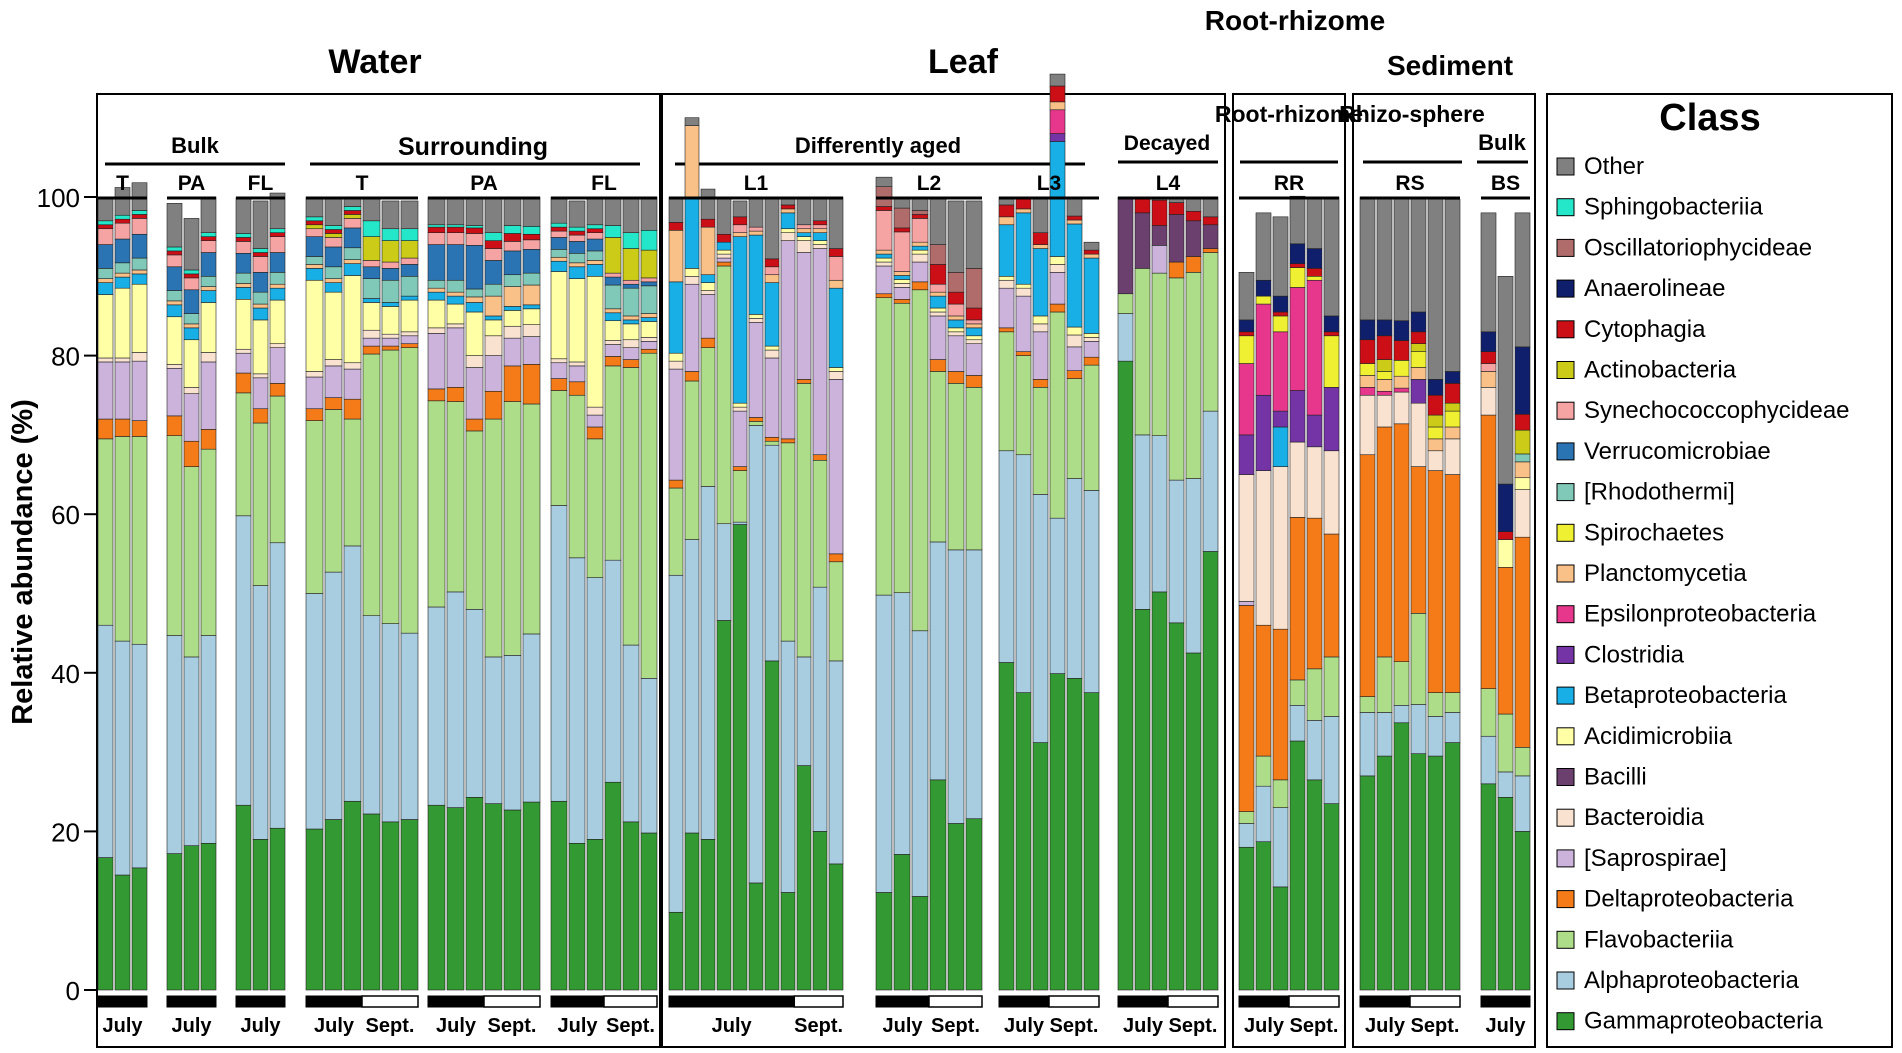 The image size is (1902, 1053). What do you see at coordinates (1412, 114) in the screenshot?
I see `subgroup-label-rhizosphere: Rhizo-sphere` at bounding box center [1412, 114].